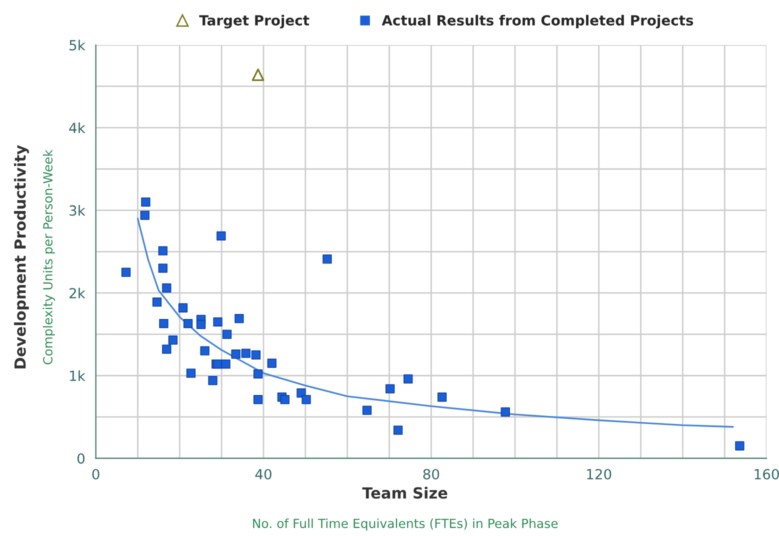 The image size is (779, 536). I want to click on y-tick-label: 0, so click(80, 458).